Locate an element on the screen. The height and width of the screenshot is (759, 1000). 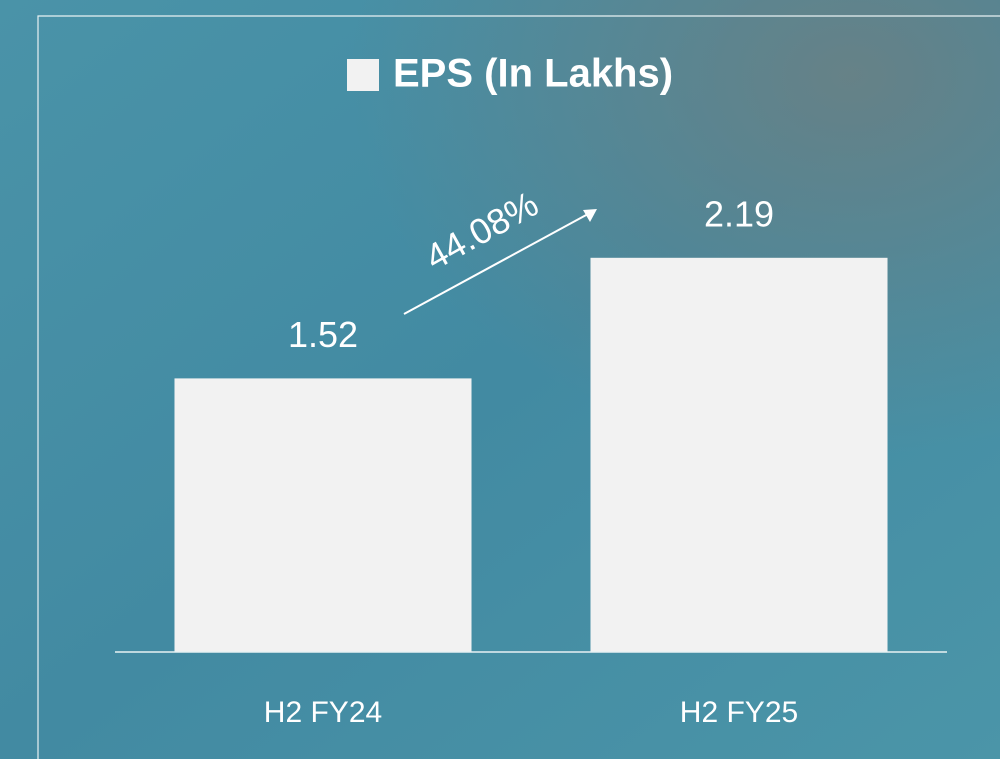
x-tick-label: H2 FY25 is located at coordinates (739, 712).